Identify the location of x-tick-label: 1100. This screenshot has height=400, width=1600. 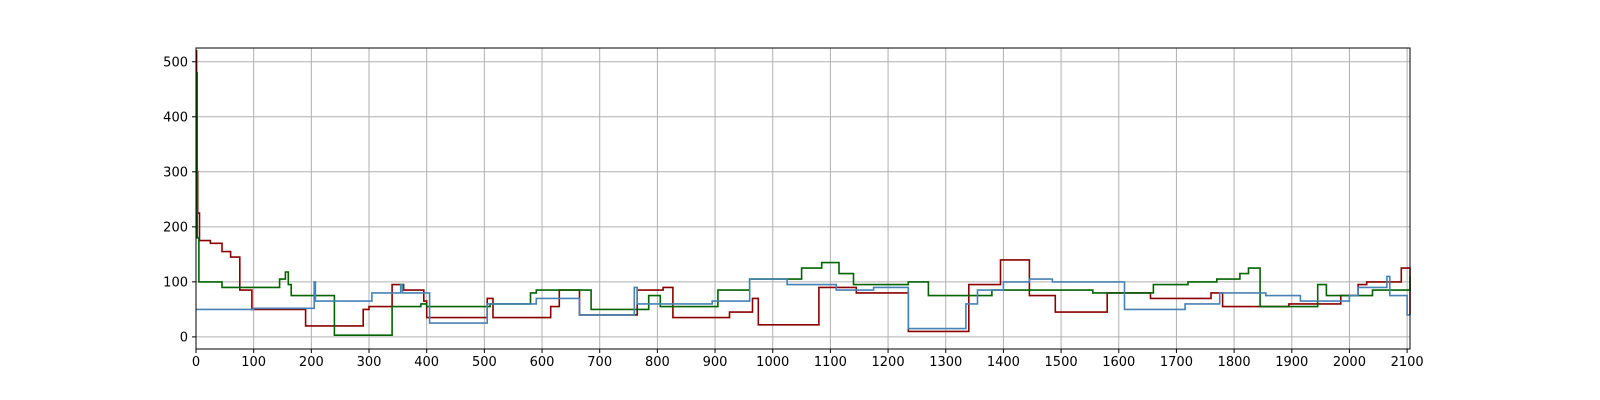
(830, 362).